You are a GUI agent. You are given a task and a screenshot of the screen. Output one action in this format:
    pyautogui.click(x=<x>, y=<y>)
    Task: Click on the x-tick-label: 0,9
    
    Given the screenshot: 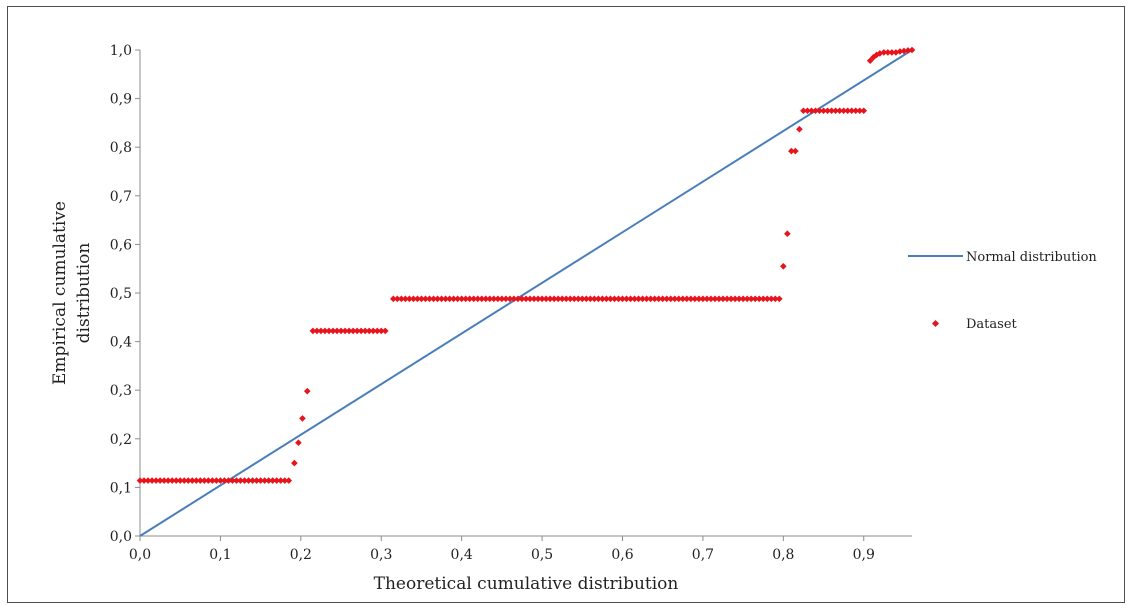 What is the action you would take?
    pyautogui.click(x=864, y=555)
    